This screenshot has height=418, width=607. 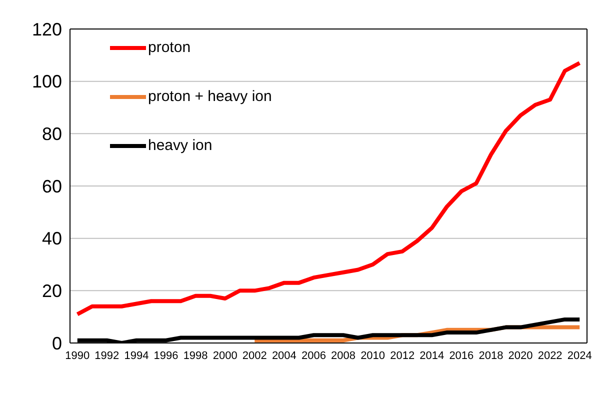 What do you see at coordinates (52, 291) in the screenshot?
I see `y-tick-label: 20` at bounding box center [52, 291].